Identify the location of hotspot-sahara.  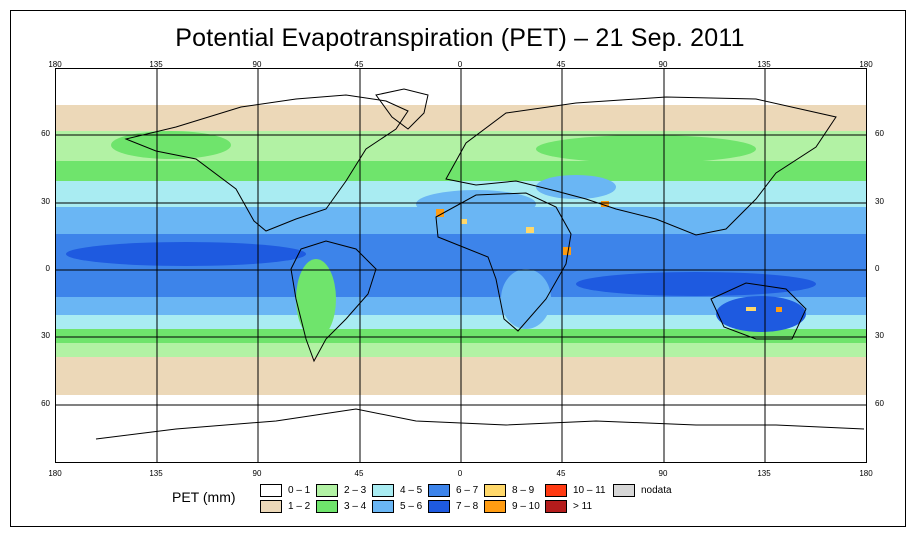
(464, 221).